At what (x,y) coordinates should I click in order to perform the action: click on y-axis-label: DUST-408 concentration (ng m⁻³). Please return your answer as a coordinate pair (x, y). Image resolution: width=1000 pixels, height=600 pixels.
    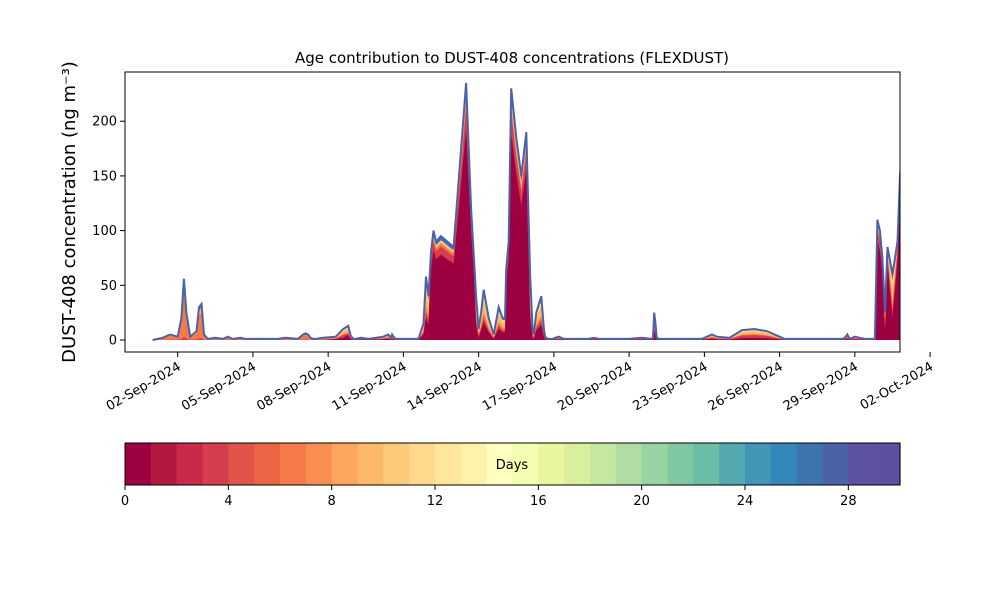
    Looking at the image, I should click on (69, 212).